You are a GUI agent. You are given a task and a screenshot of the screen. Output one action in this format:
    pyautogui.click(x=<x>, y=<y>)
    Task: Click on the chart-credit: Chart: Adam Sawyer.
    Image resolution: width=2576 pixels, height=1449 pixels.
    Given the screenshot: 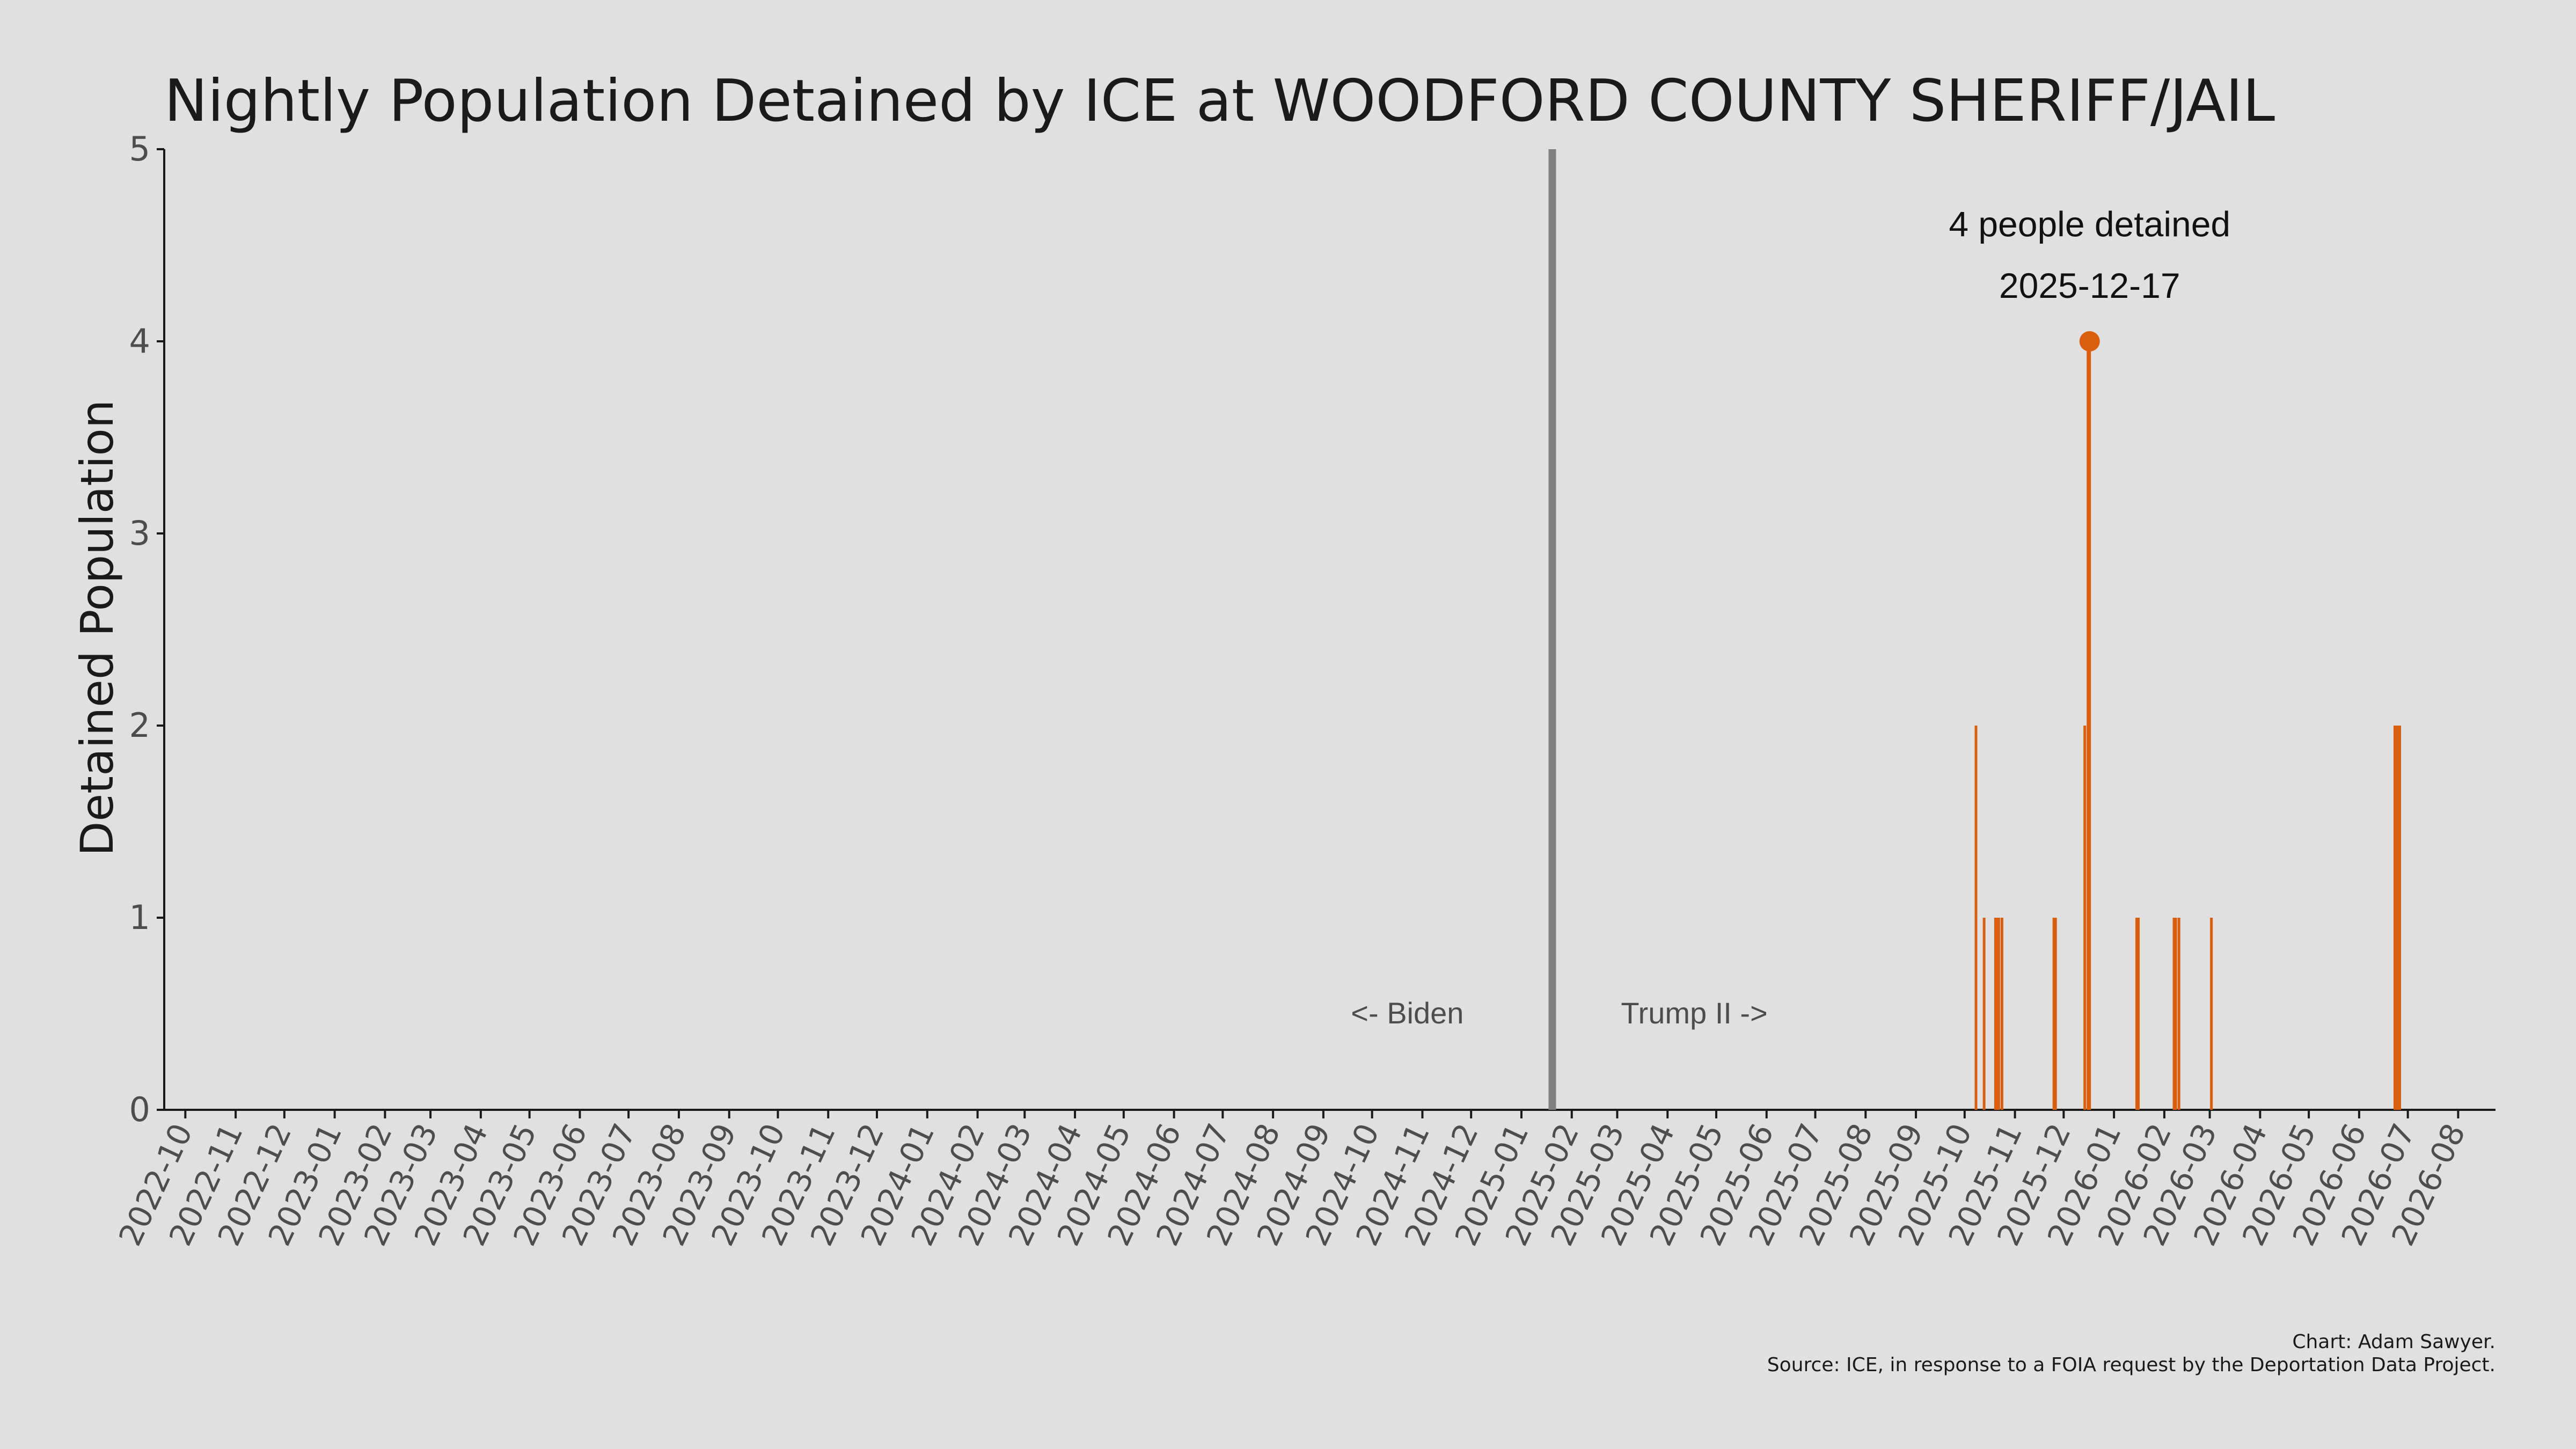 What is the action you would take?
    pyautogui.click(x=2394, y=1342)
    